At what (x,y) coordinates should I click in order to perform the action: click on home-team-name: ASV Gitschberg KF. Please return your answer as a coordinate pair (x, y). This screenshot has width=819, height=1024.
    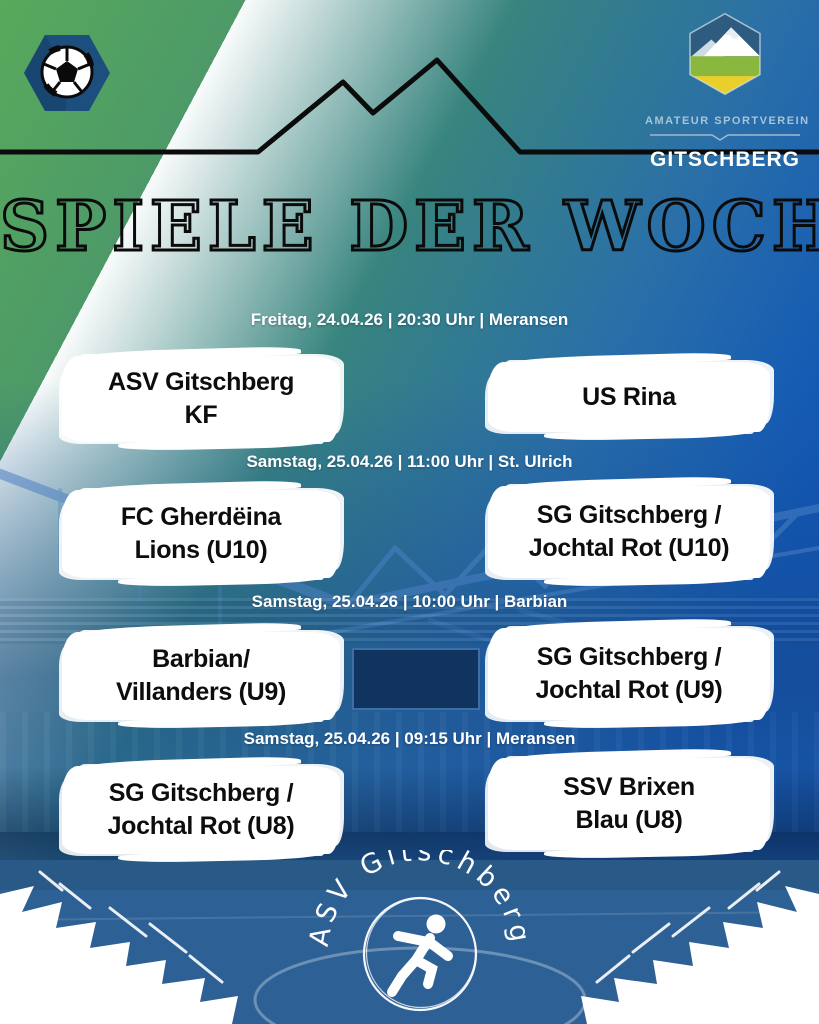
    Looking at the image, I should click on (201, 398).